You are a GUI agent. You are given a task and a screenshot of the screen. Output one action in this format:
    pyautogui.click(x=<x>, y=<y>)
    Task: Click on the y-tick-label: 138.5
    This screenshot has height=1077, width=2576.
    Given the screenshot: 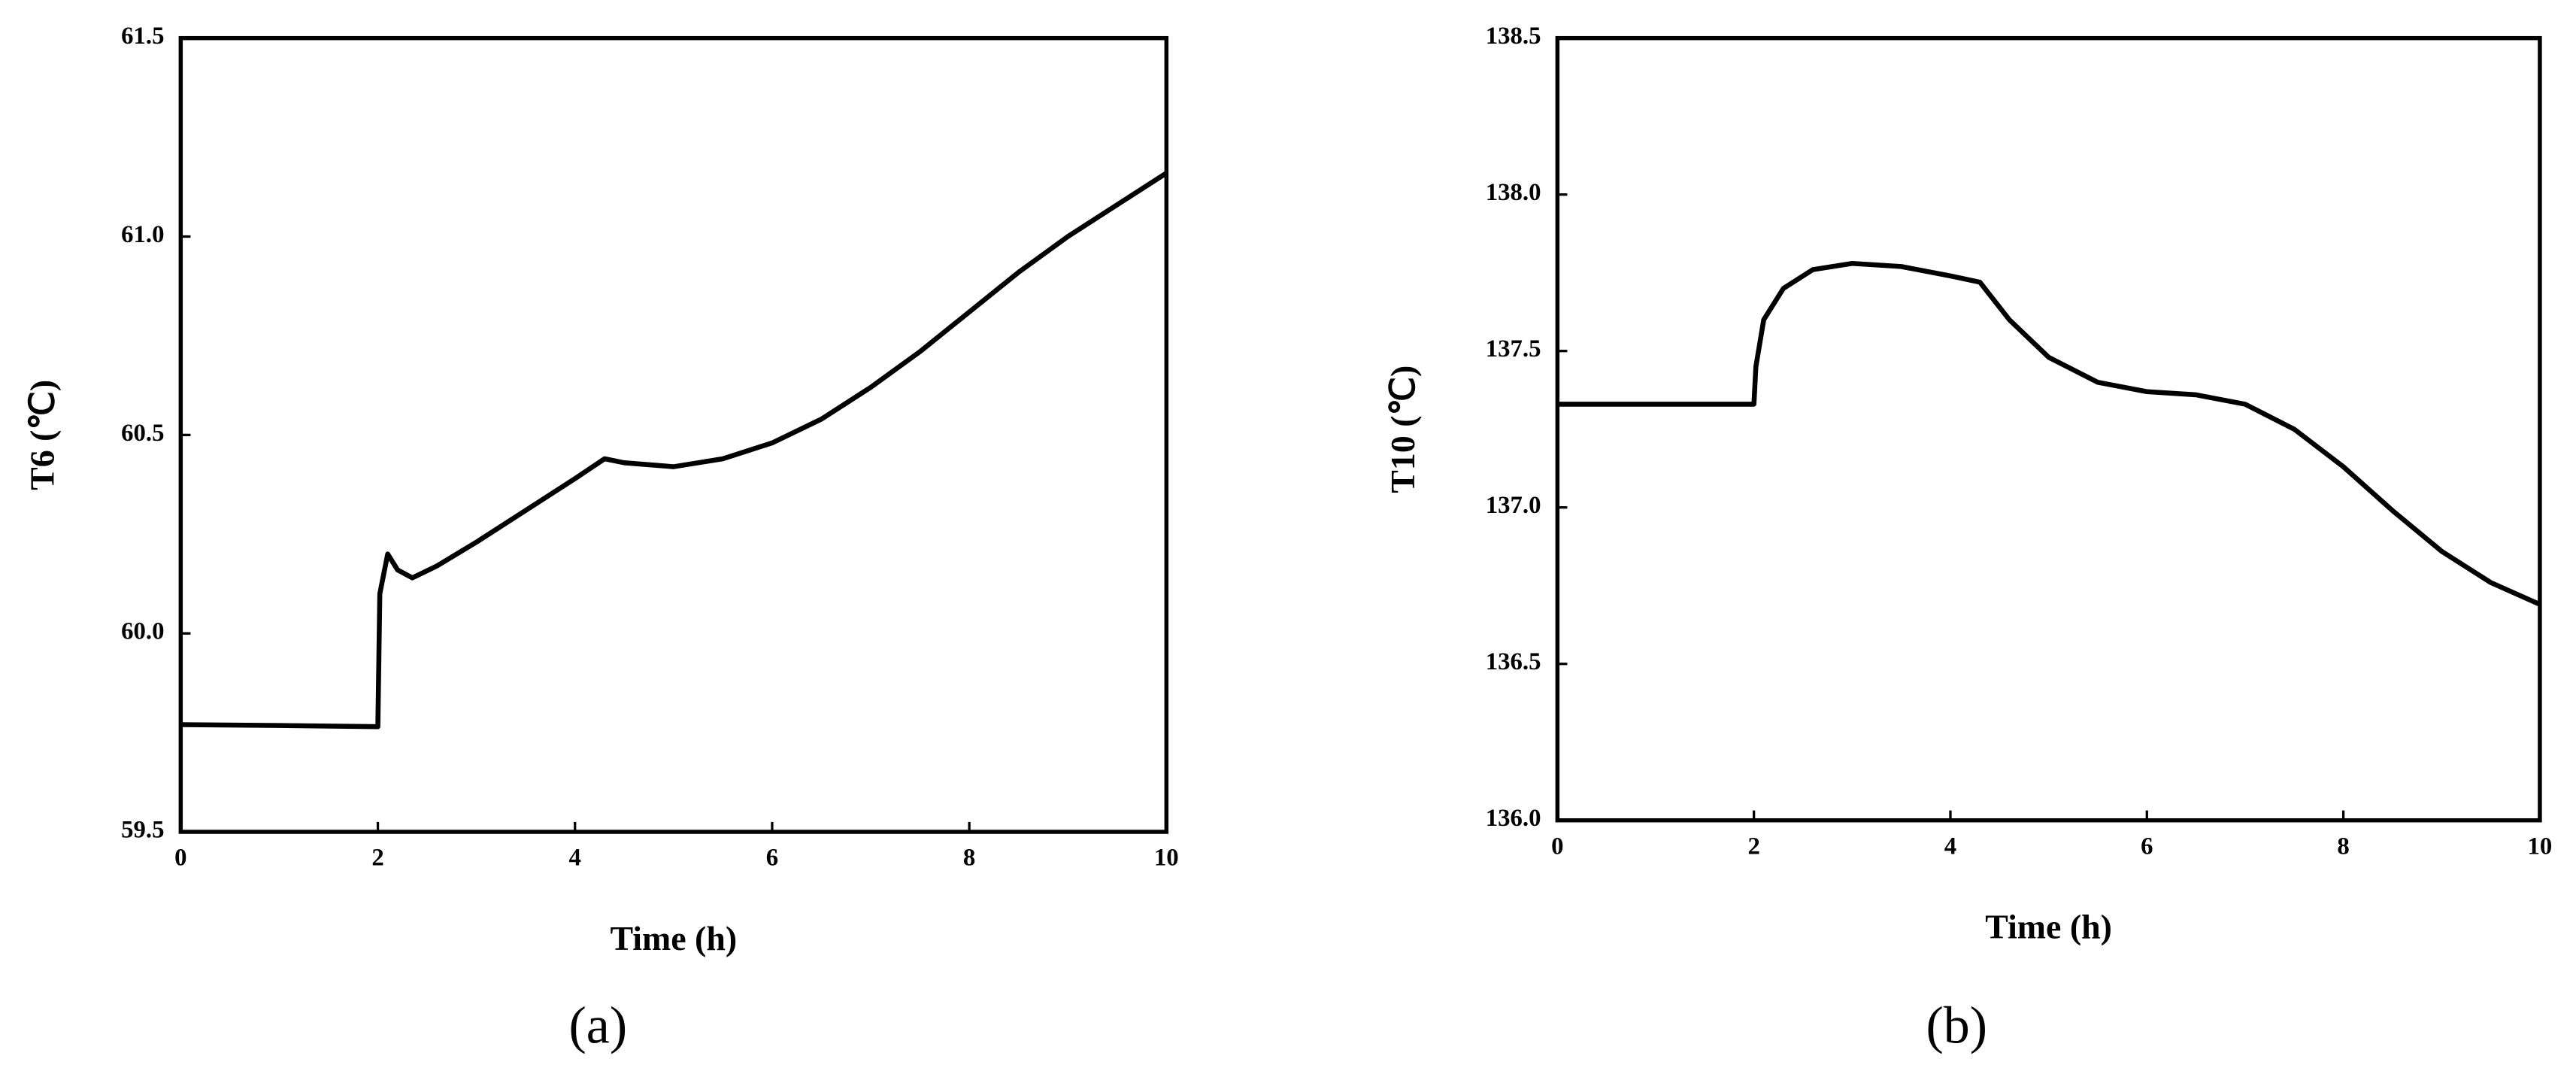 What is the action you would take?
    pyautogui.click(x=1513, y=36)
    